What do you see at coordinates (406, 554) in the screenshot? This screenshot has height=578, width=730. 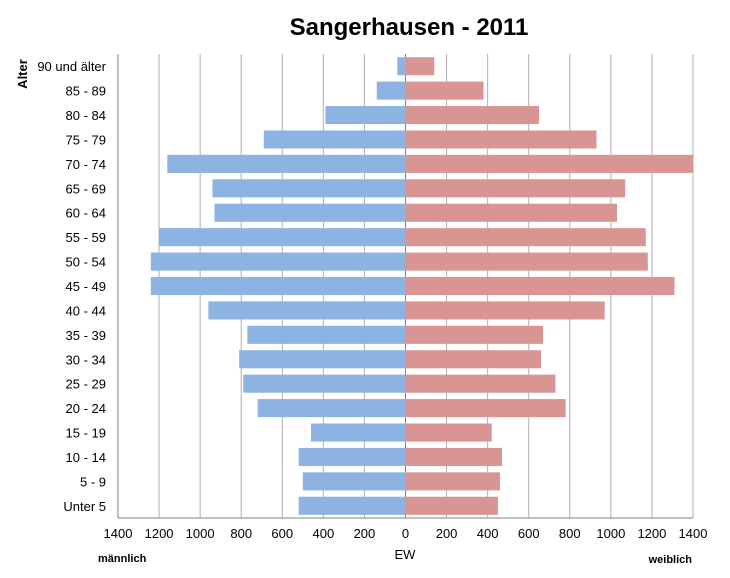 I see `x-axis-title: EW` at bounding box center [406, 554].